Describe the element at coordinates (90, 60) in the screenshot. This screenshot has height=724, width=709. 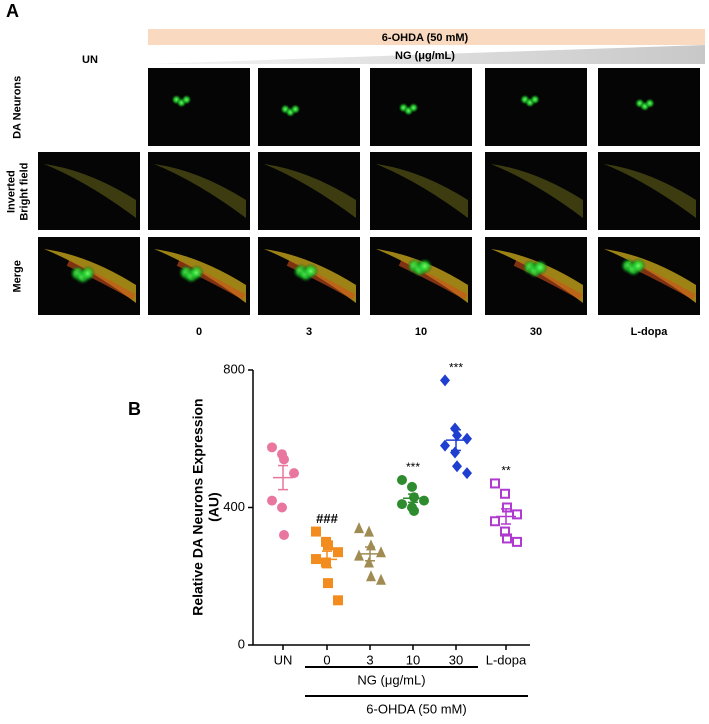
I see `untreated-label: UN` at that location.